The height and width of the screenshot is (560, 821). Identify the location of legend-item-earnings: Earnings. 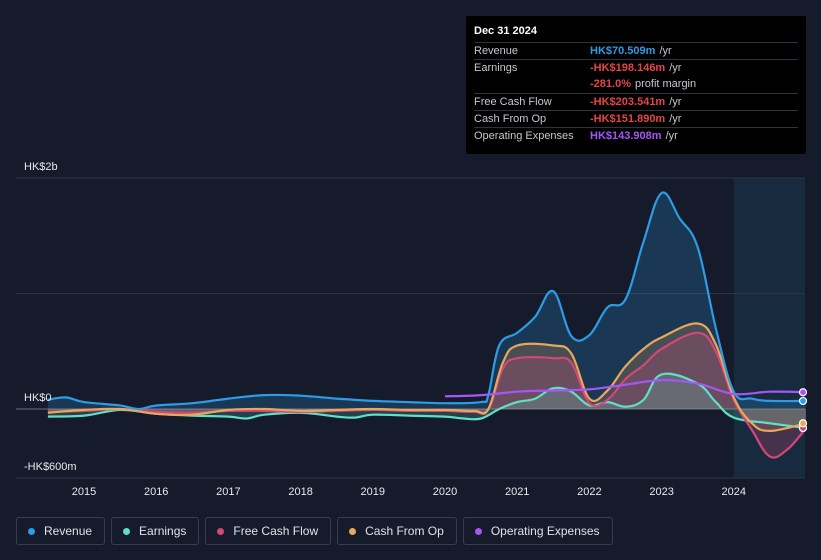
(155, 531).